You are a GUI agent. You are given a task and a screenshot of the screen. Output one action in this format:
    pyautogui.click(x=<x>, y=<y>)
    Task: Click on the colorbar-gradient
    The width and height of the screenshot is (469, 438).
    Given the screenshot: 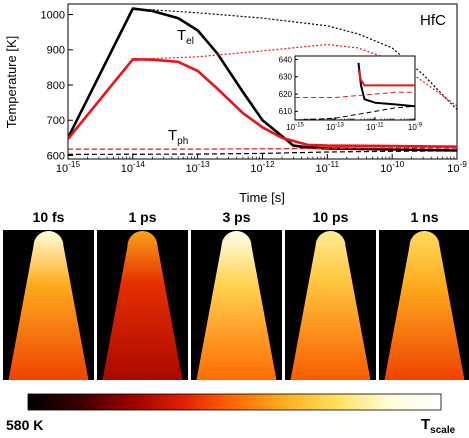 What is the action you would take?
    pyautogui.click(x=234, y=402)
    